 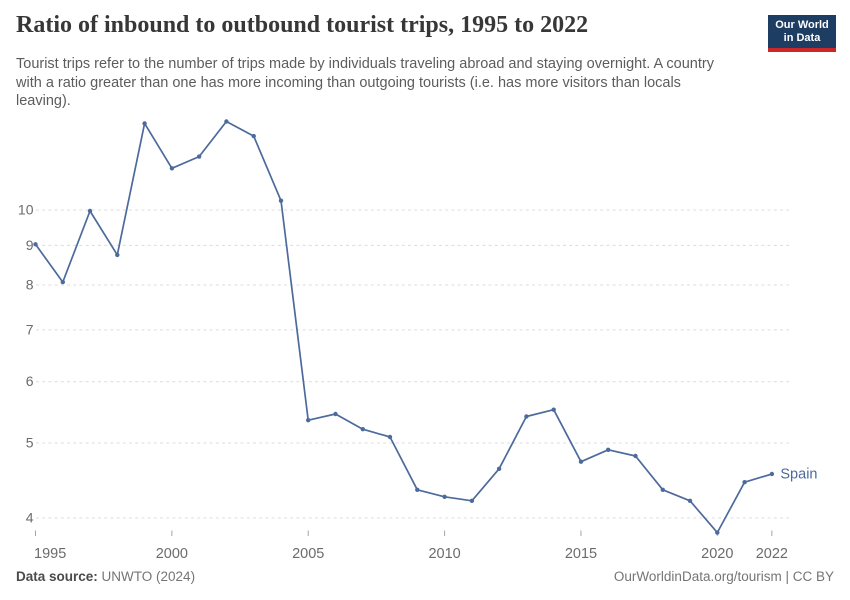 What do you see at coordinates (50, 554) in the screenshot?
I see `x-axis-tick-label: 1995` at bounding box center [50, 554].